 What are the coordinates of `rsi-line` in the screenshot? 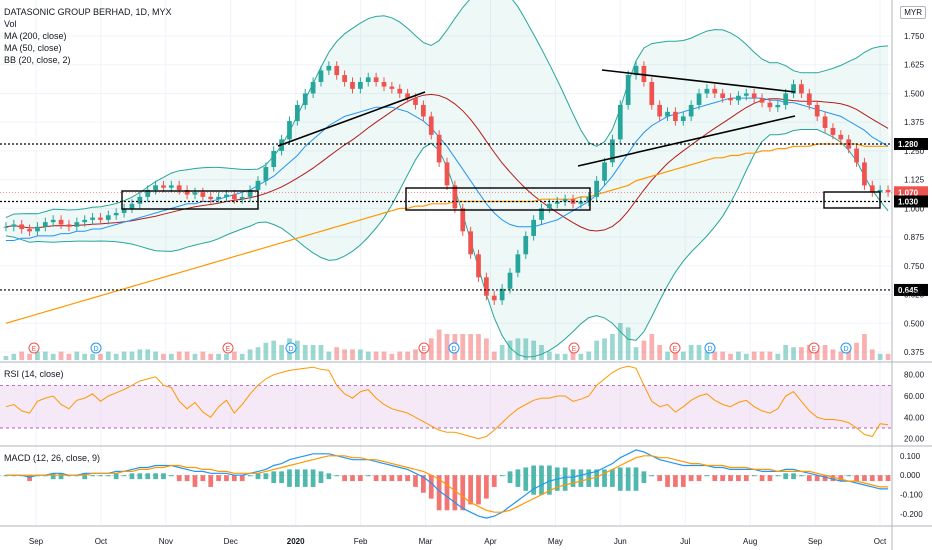 It's located at (447, 402).